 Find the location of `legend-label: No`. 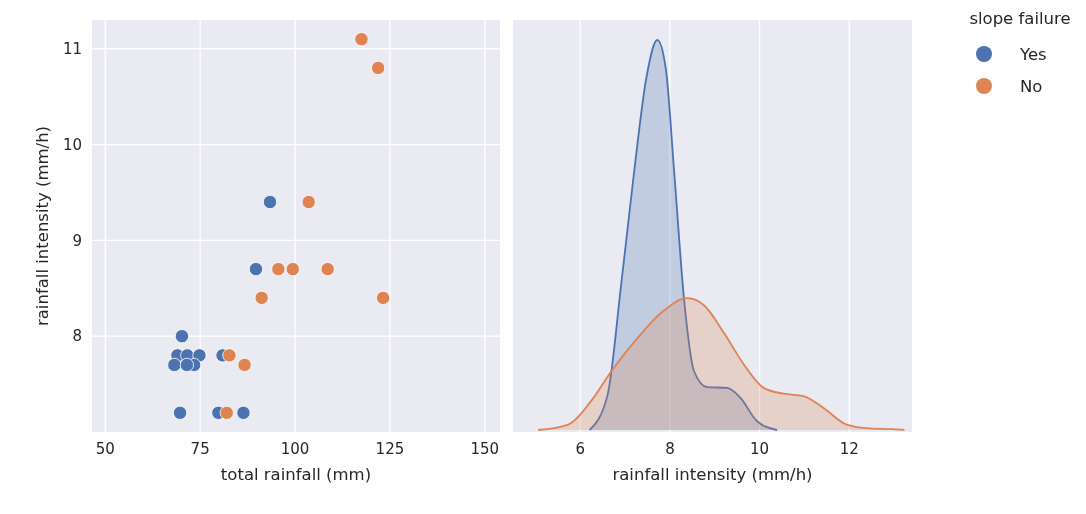

legend-label: No is located at coordinates (1031, 86).